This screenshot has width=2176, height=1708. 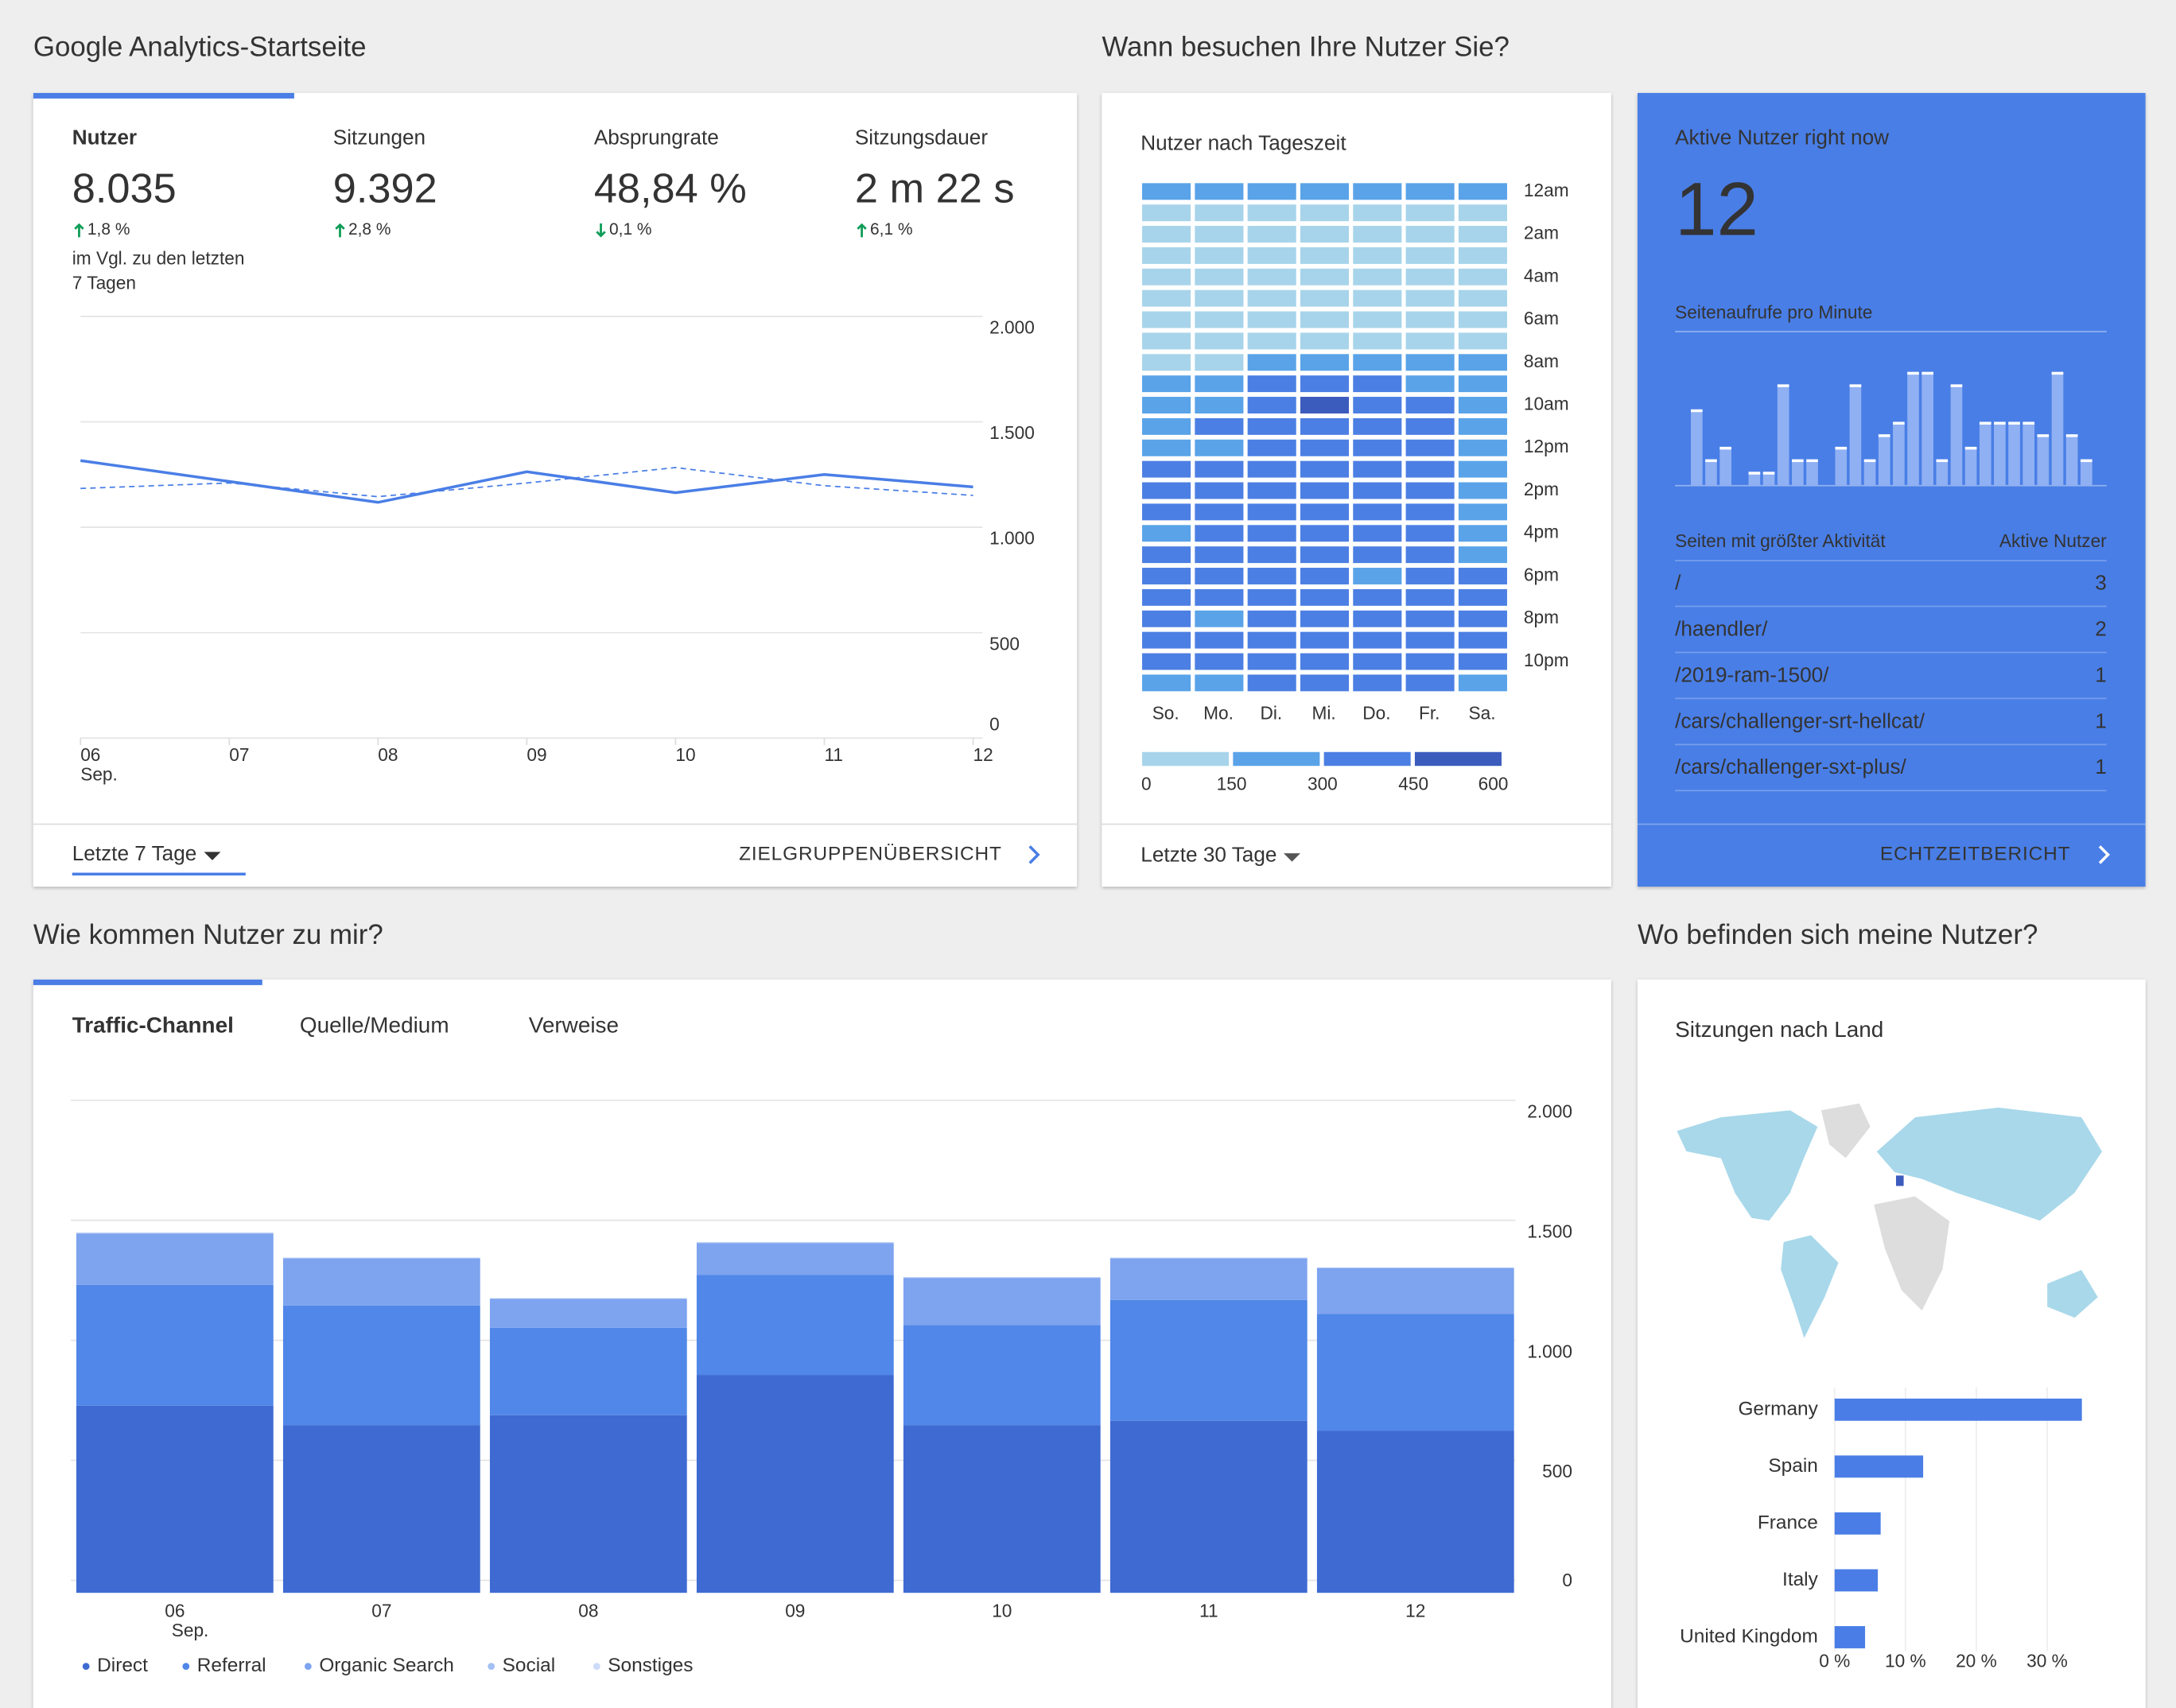 What do you see at coordinates (1890, 1221) in the screenshot?
I see `world-map` at bounding box center [1890, 1221].